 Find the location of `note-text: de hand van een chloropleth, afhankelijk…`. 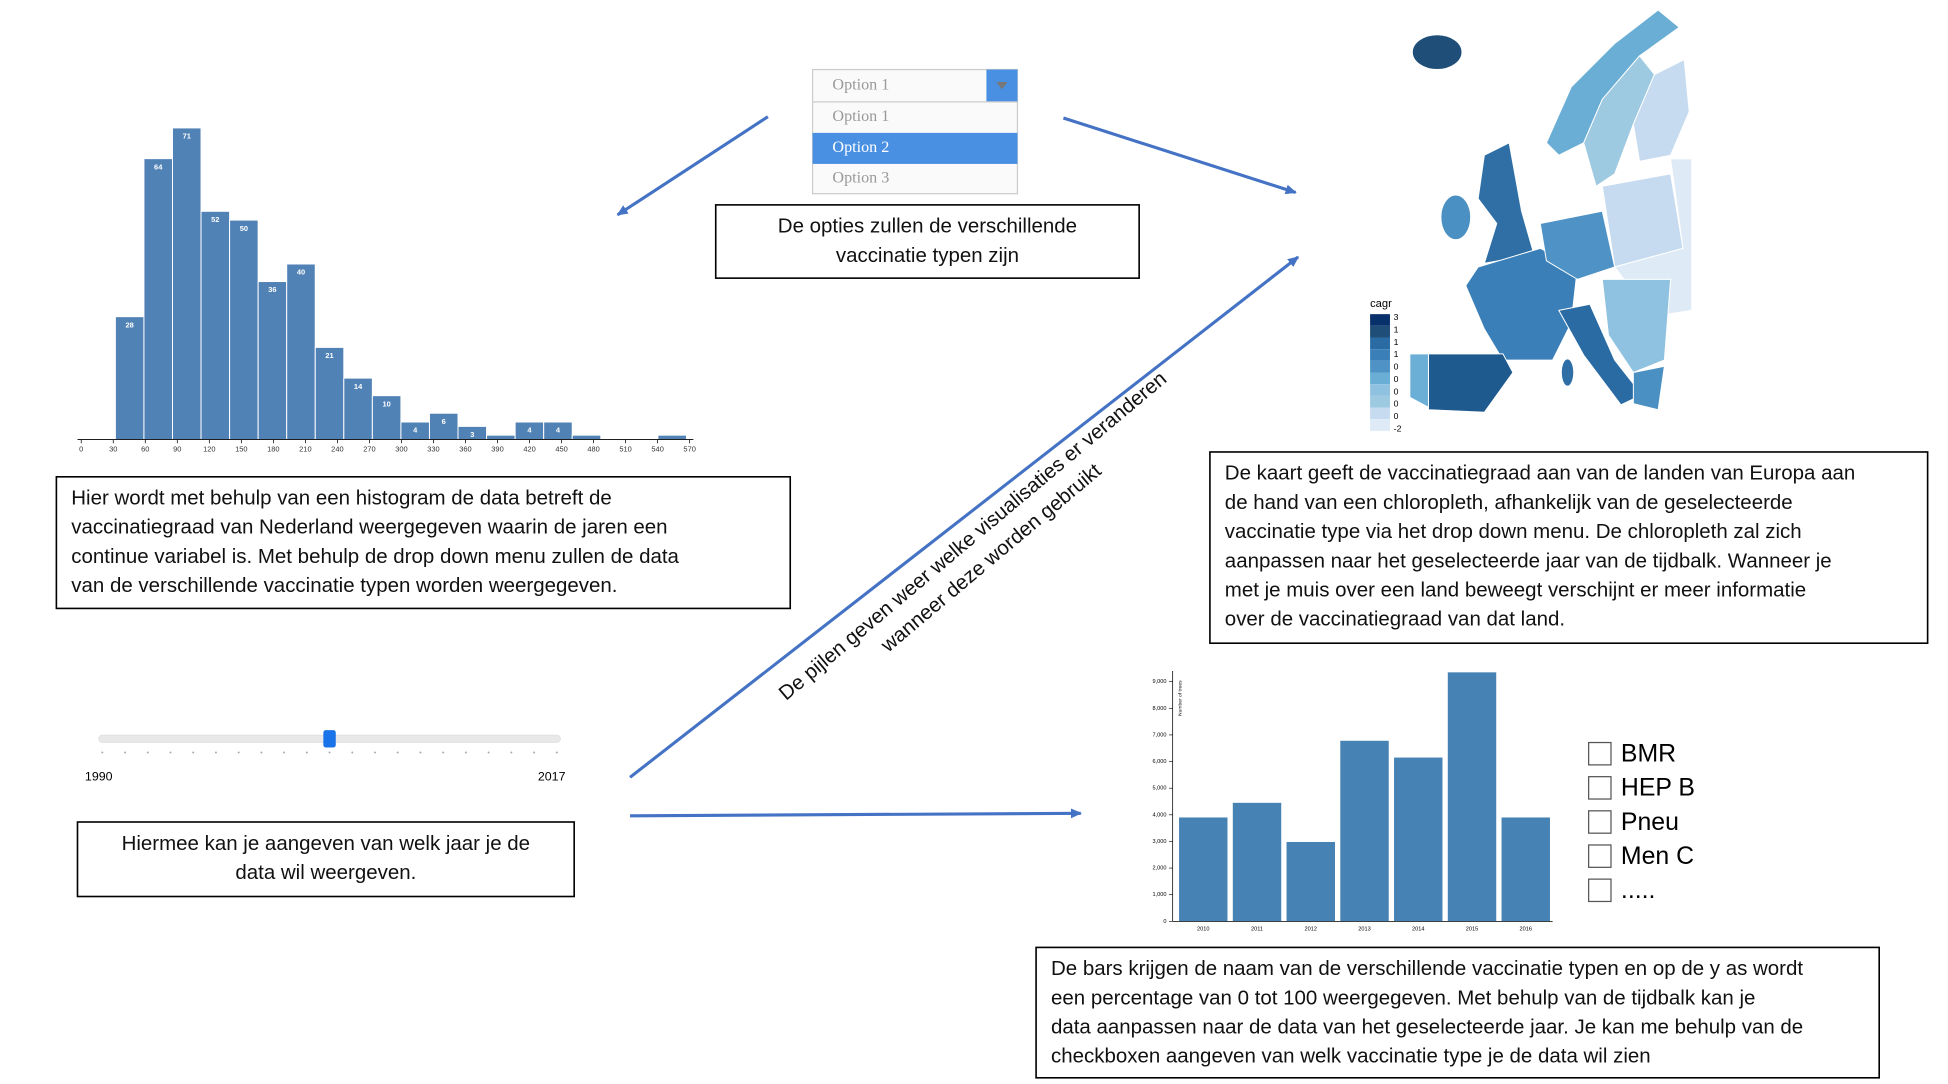

note-text: de hand van een chloropleth, afhankelijk… is located at coordinates (1509, 502).